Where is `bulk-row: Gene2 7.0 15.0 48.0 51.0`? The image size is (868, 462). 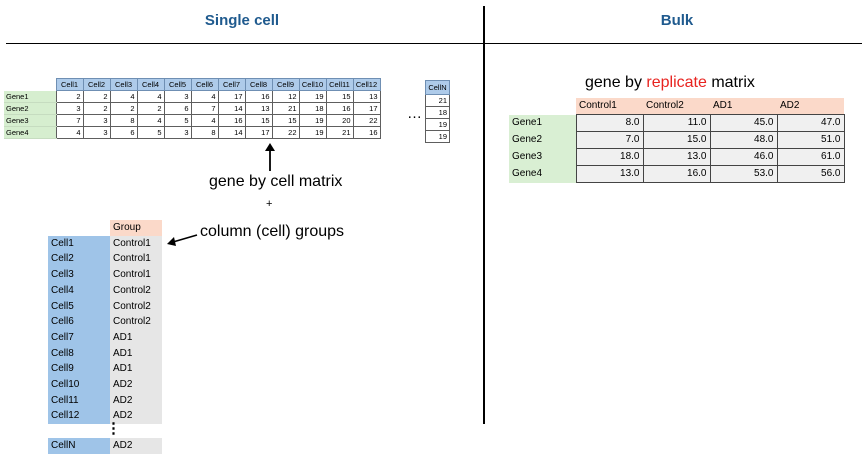
bulk-row: Gene2 7.0 15.0 48.0 51.0 is located at coordinates (677, 140).